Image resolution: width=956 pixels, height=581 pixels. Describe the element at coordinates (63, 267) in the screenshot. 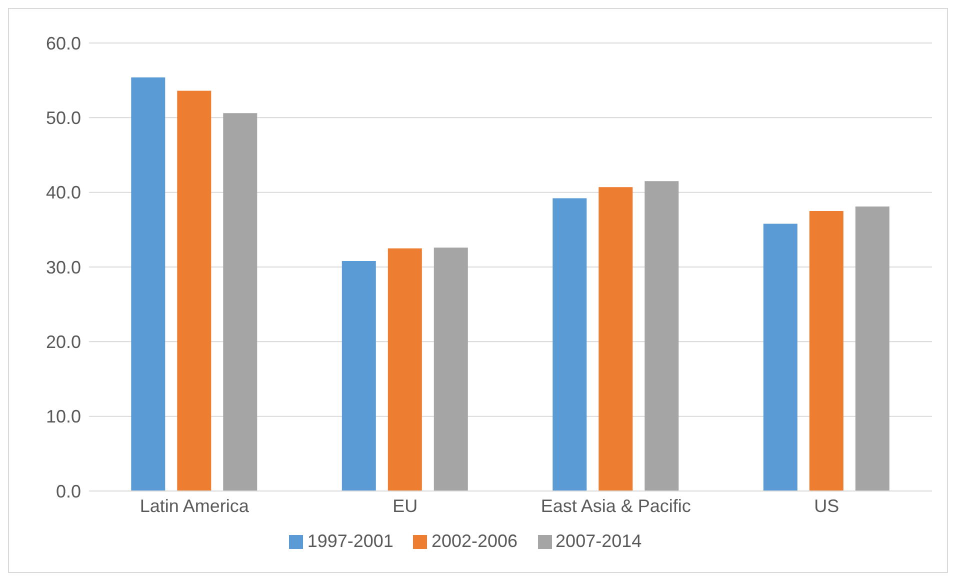

I see `y-tick-label: 30.0` at that location.